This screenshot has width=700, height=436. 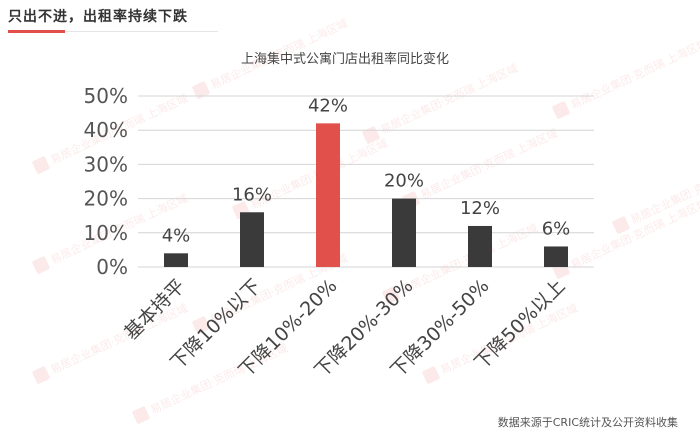 What do you see at coordinates (106, 130) in the screenshot?
I see `y-tick-label: 40%` at bounding box center [106, 130].